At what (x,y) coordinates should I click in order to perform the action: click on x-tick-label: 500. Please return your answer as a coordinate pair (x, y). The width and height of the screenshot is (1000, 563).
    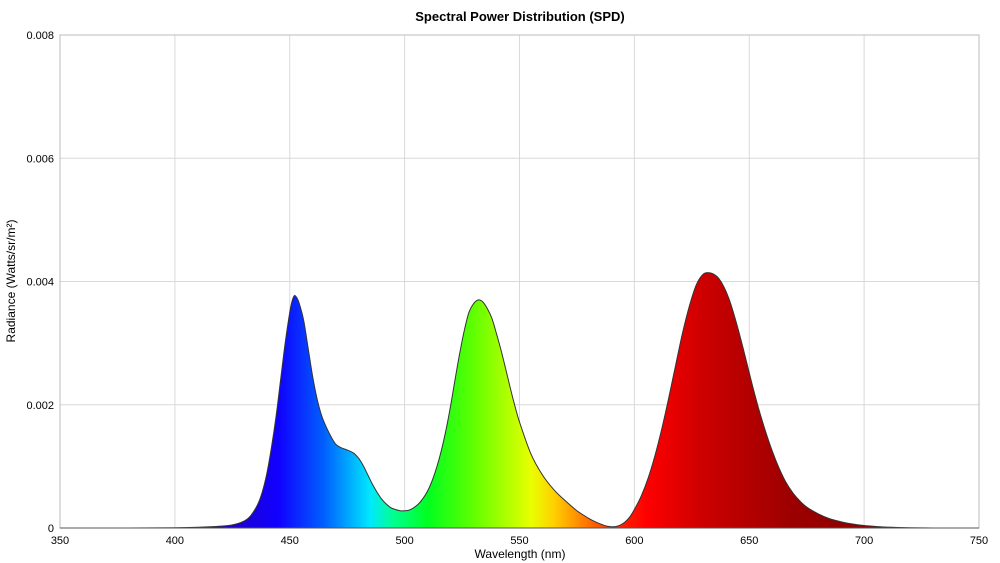
    Looking at the image, I should click on (404, 541).